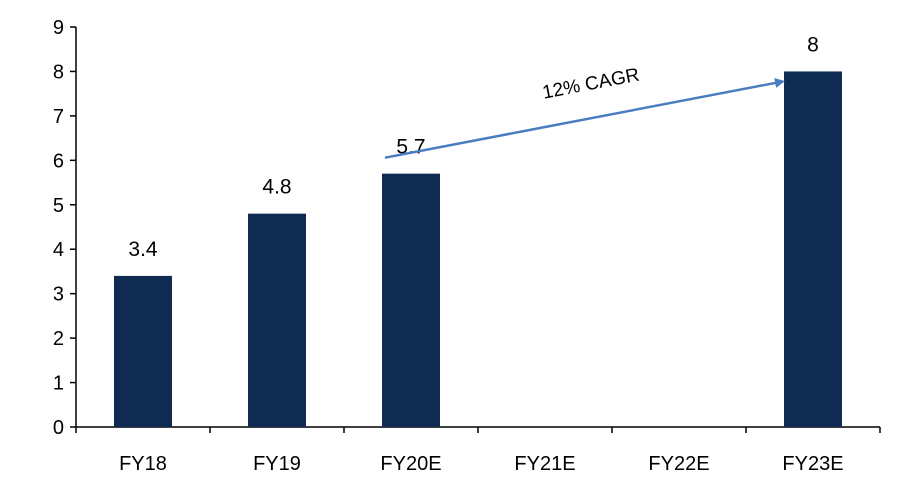  I want to click on y-tick-label: 7, so click(58, 117).